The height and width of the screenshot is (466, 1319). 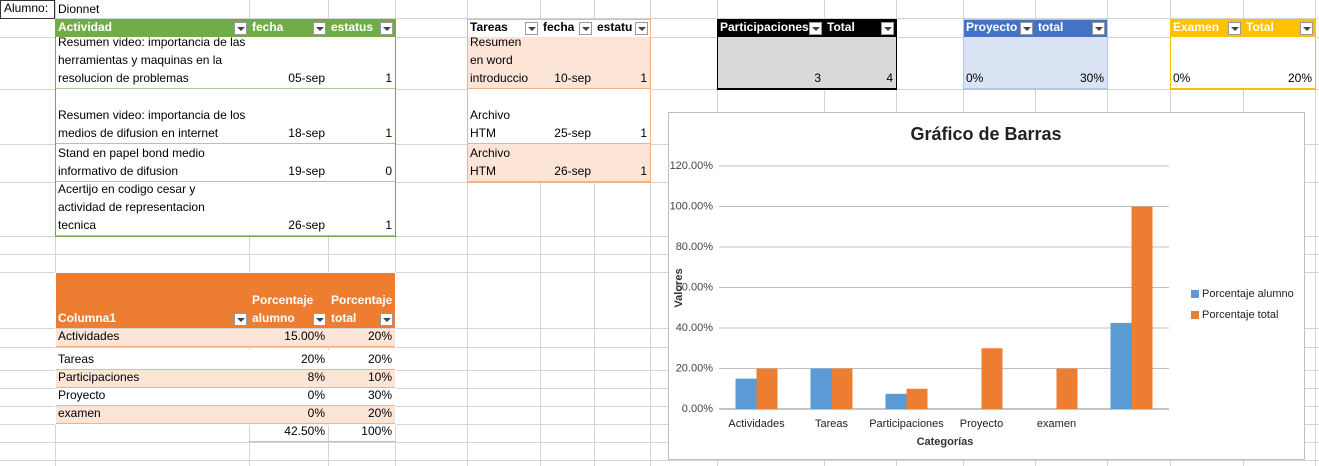 I want to click on table-cell: 3, so click(x=770, y=63).